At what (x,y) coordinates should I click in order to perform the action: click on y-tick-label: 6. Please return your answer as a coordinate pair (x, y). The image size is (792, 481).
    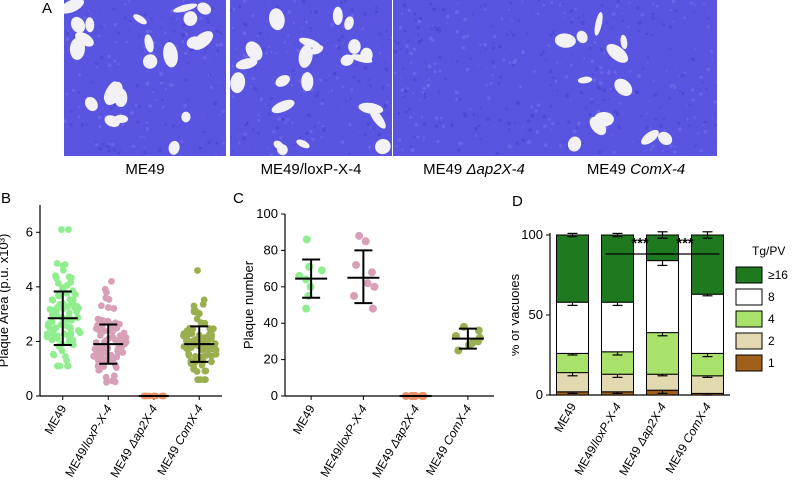
    Looking at the image, I should click on (29, 231).